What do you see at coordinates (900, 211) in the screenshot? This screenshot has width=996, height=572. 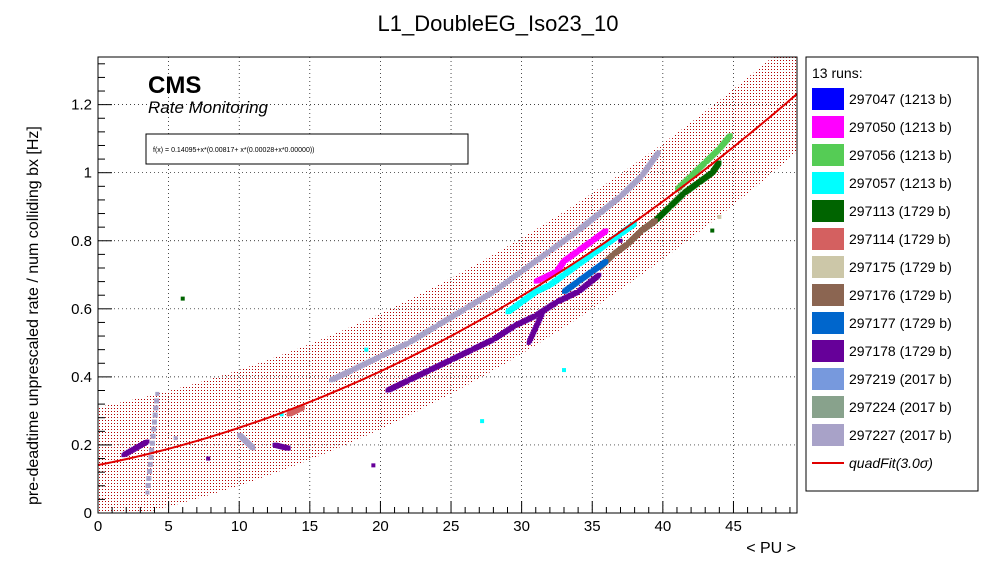 I see `legend-label: 297113 (1729 b)` at bounding box center [900, 211].